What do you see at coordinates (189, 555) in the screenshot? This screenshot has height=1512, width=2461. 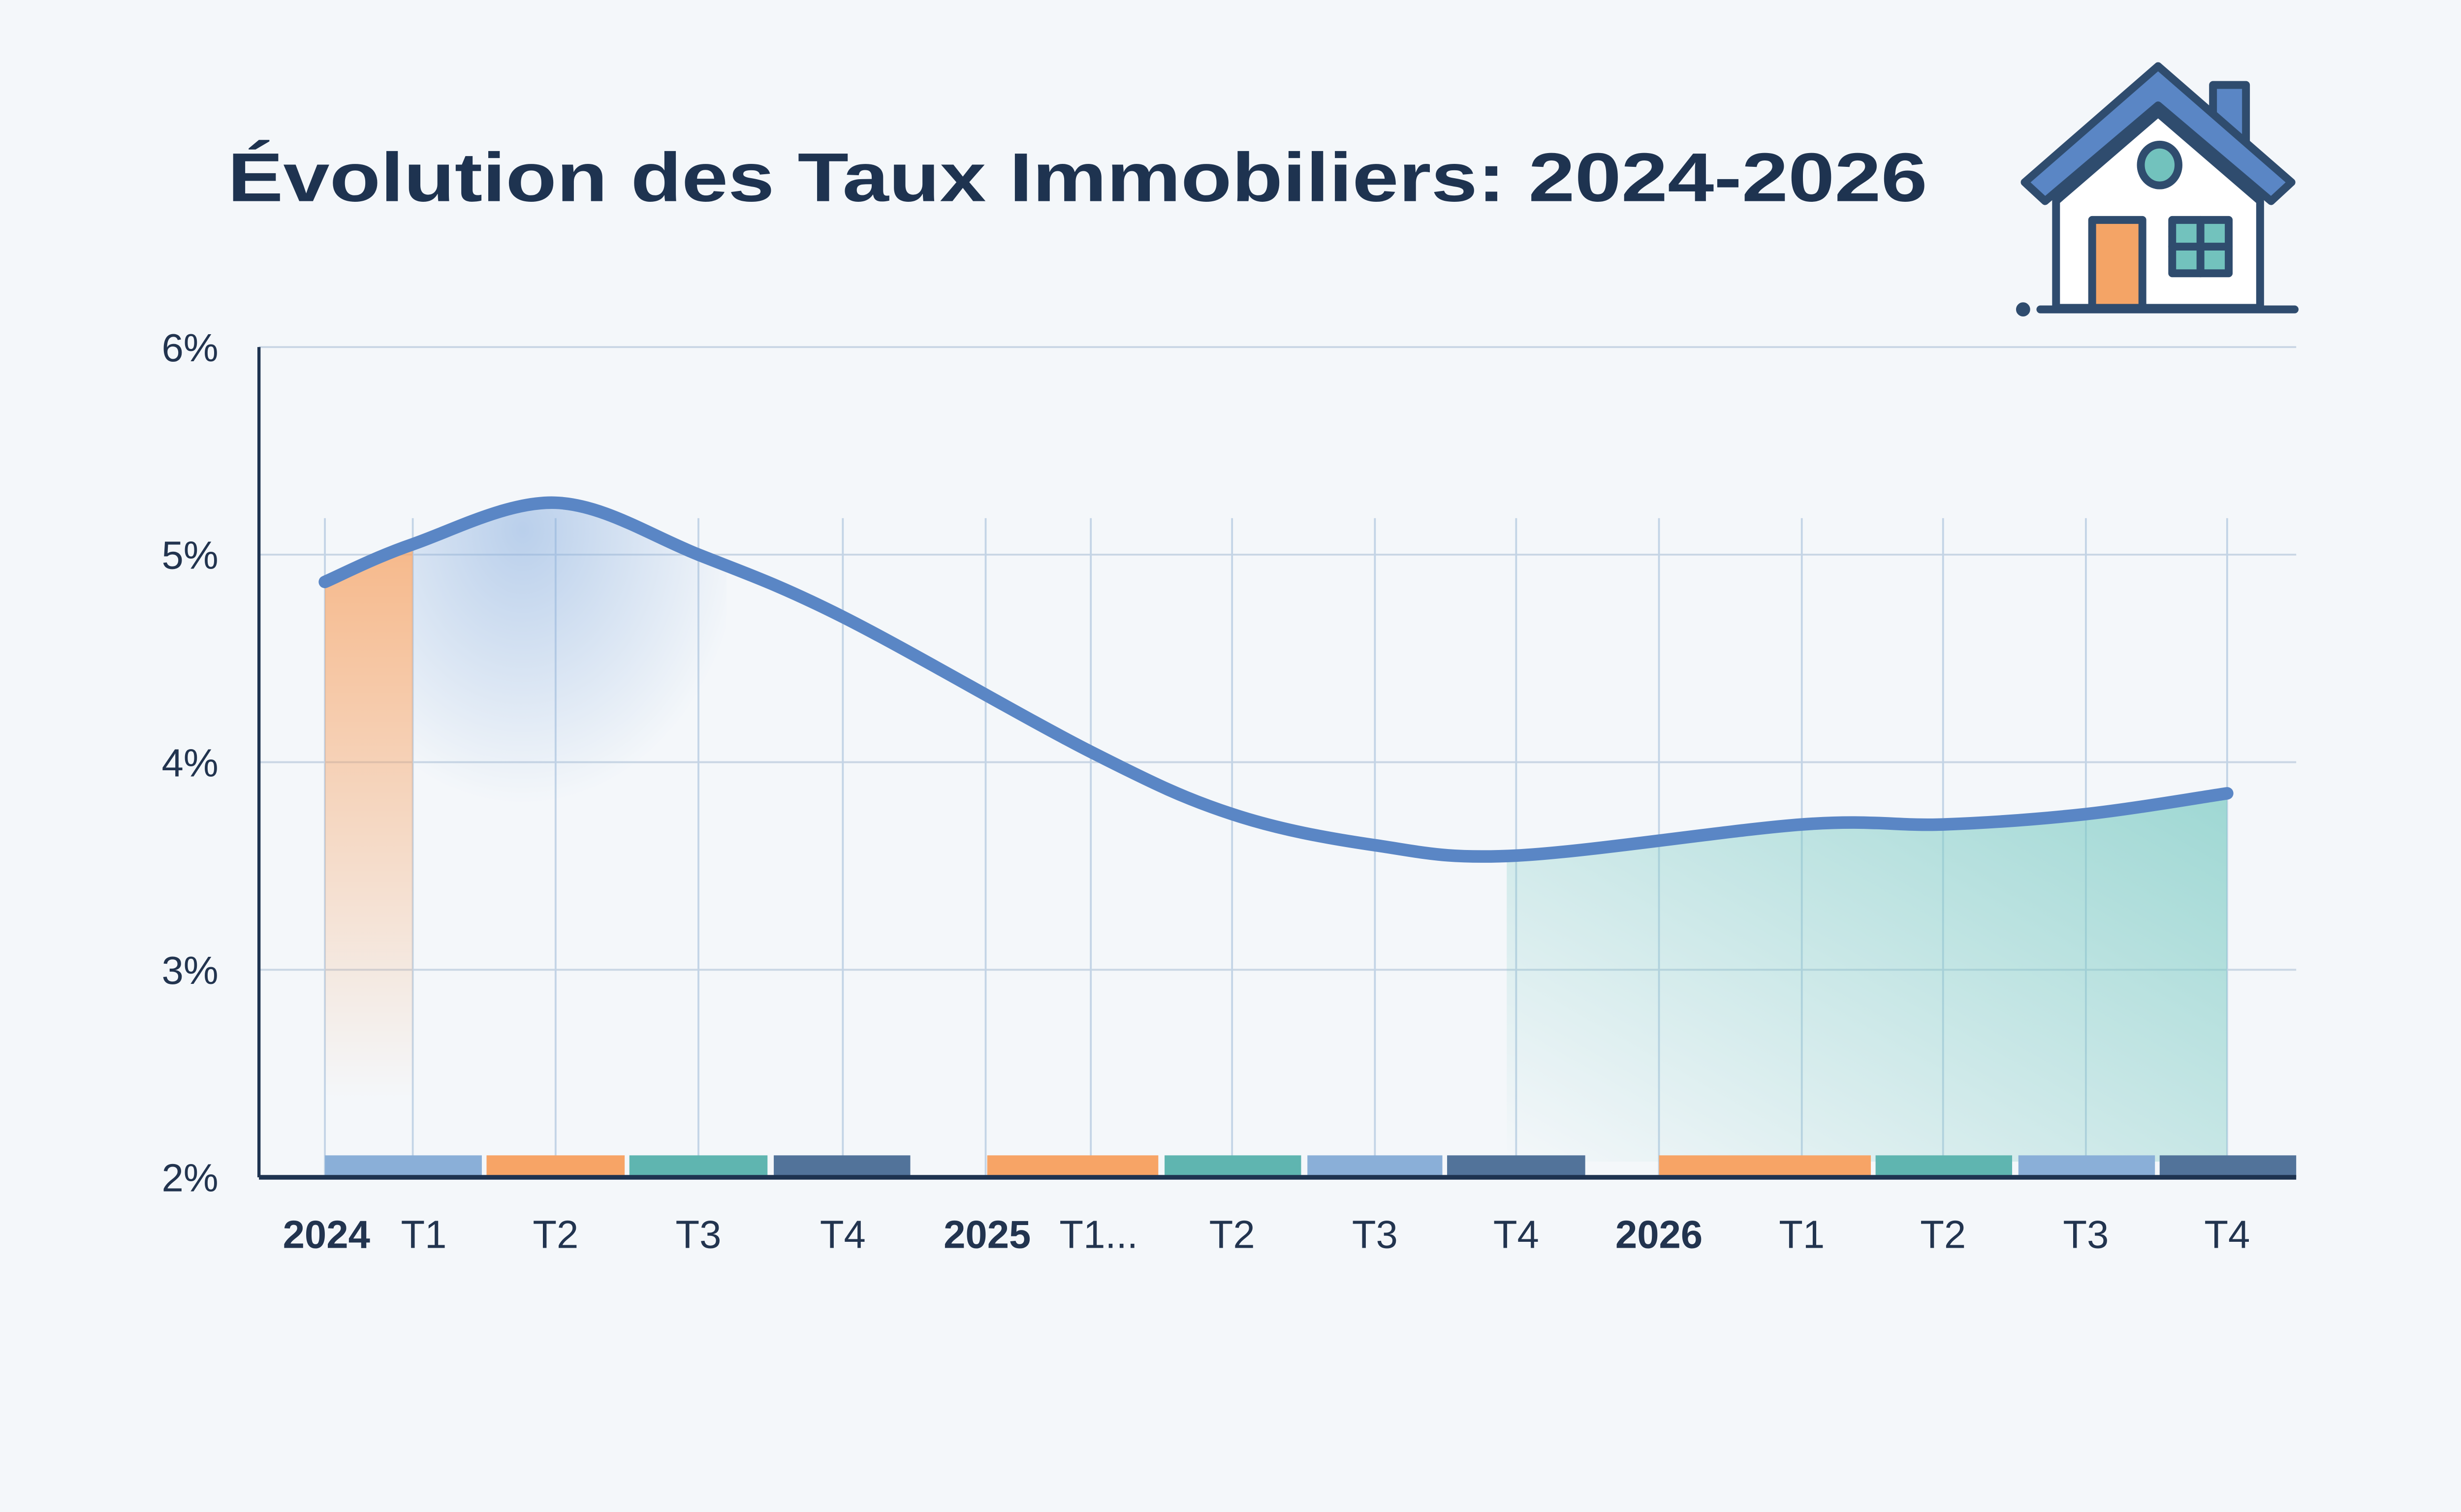 I see `y-tick-label: 5%` at bounding box center [189, 555].